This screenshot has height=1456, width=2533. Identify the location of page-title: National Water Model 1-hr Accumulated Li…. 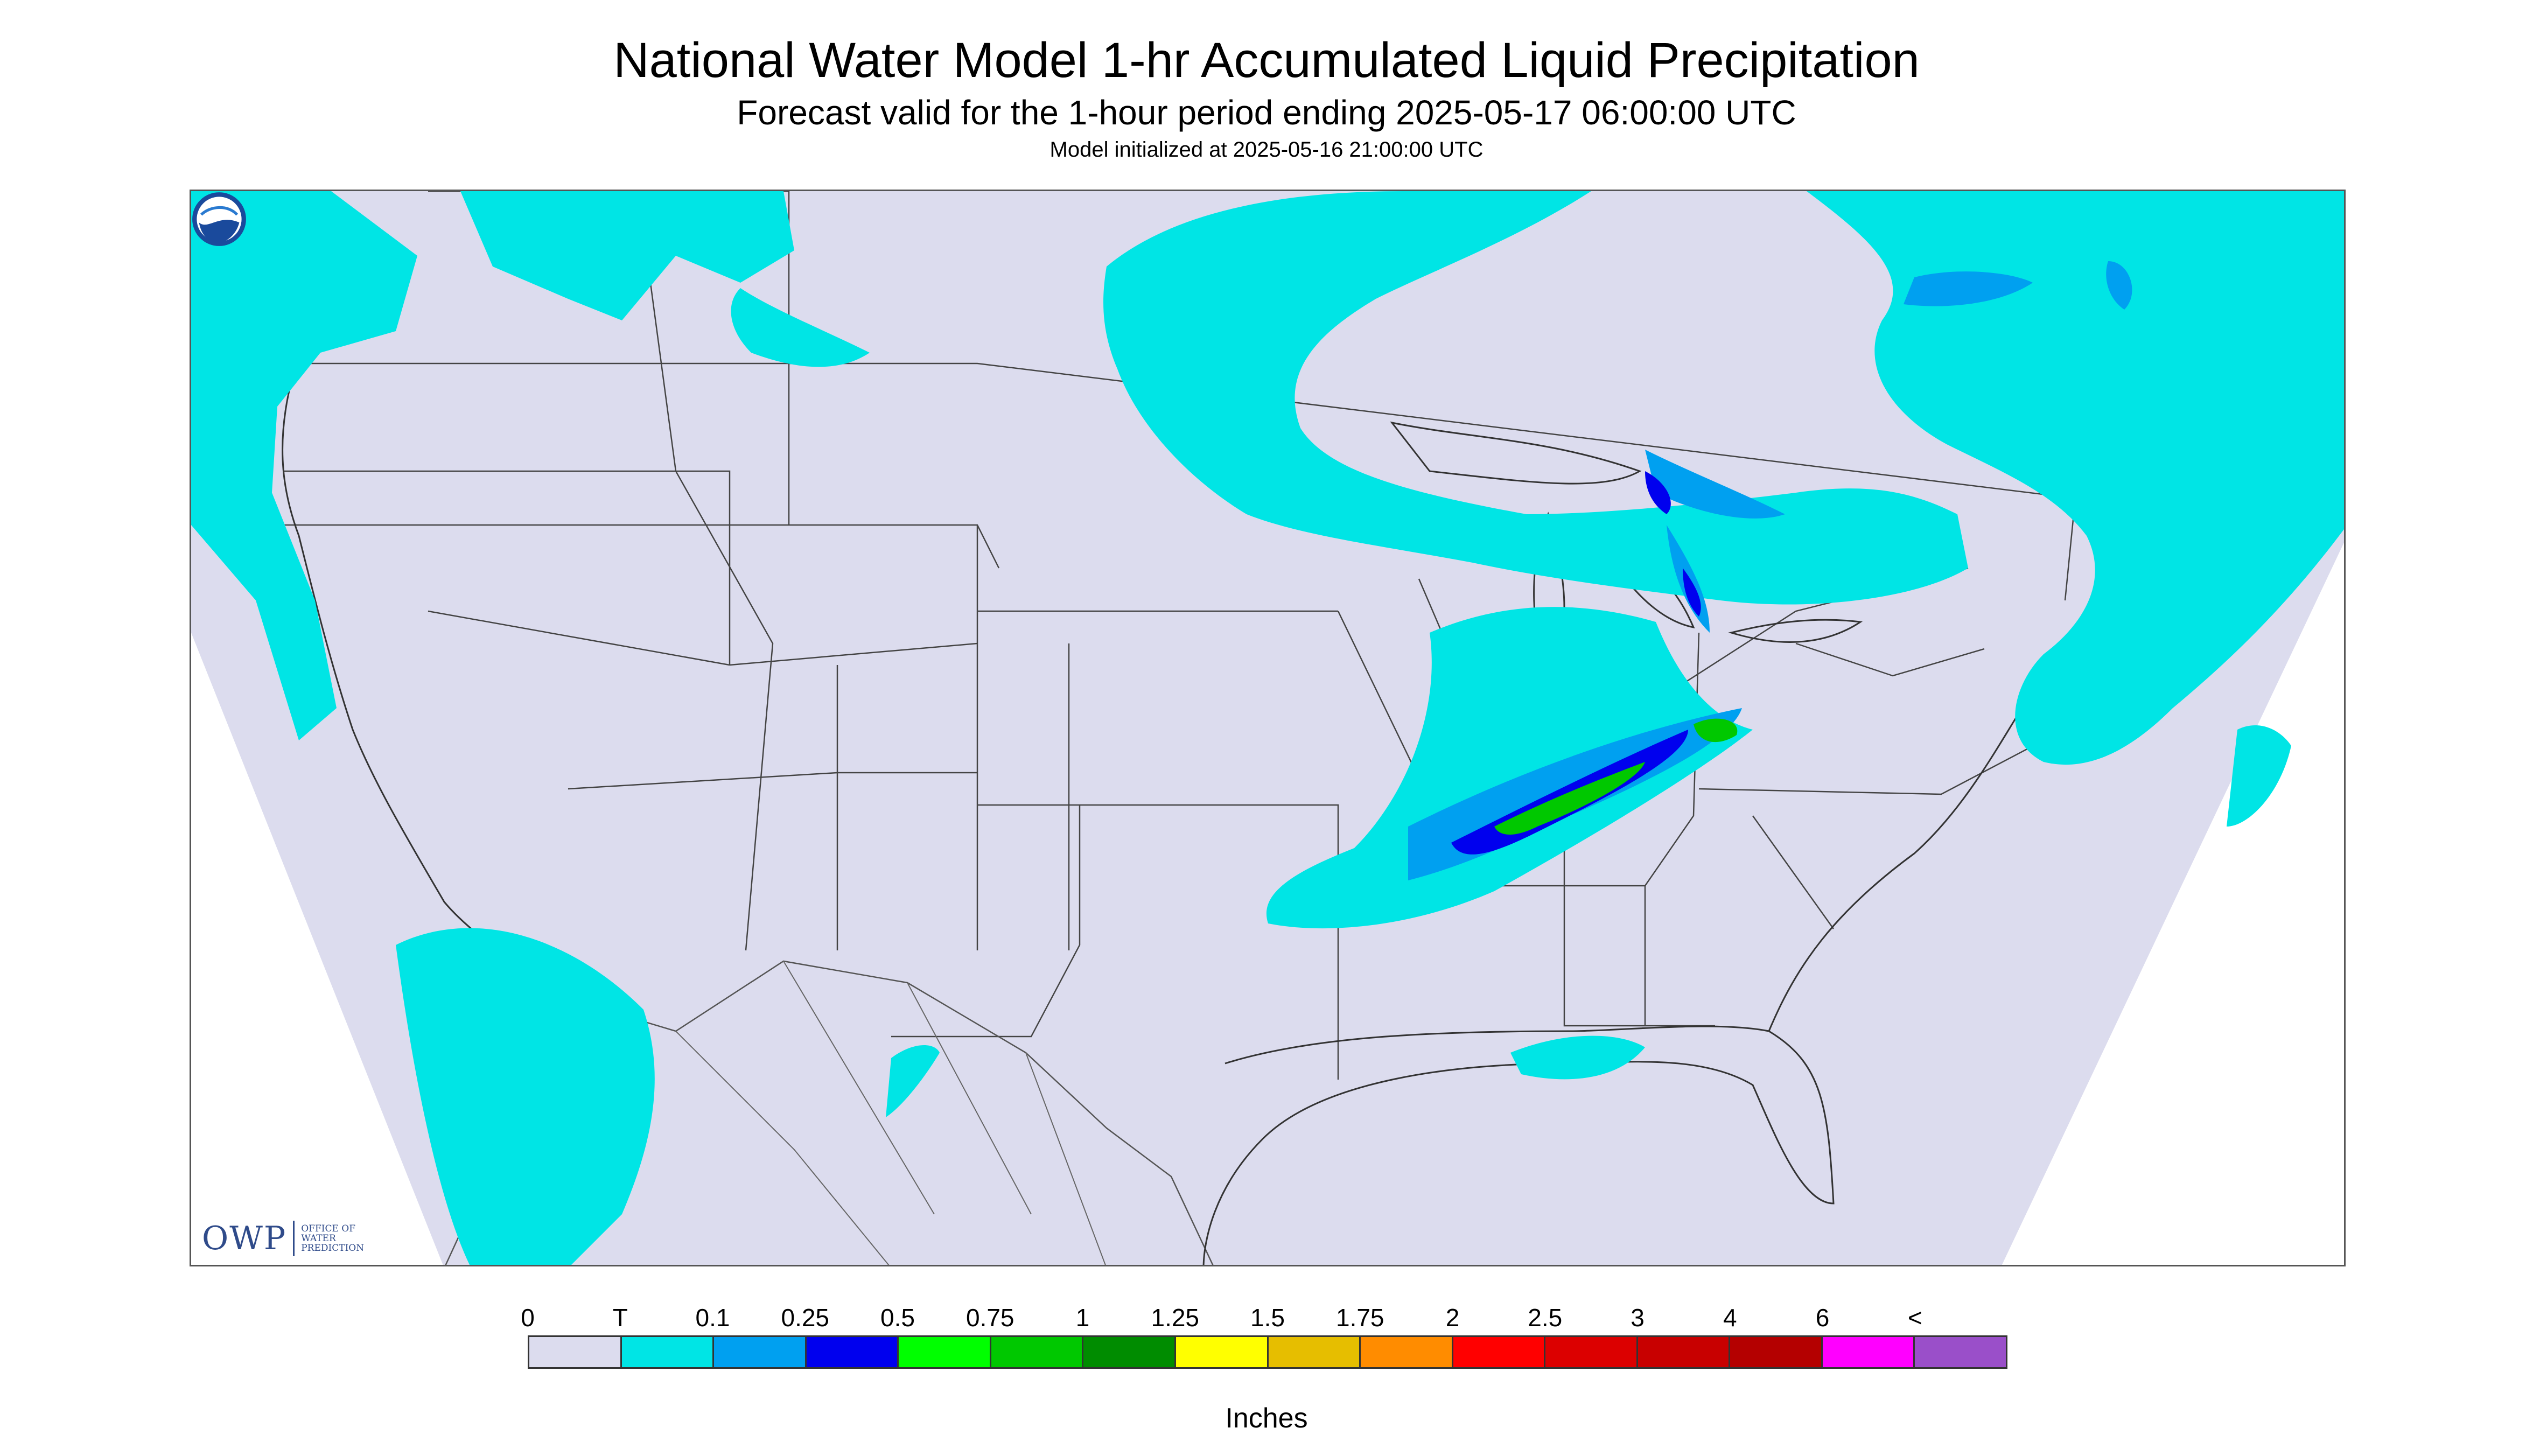
(1266, 60).